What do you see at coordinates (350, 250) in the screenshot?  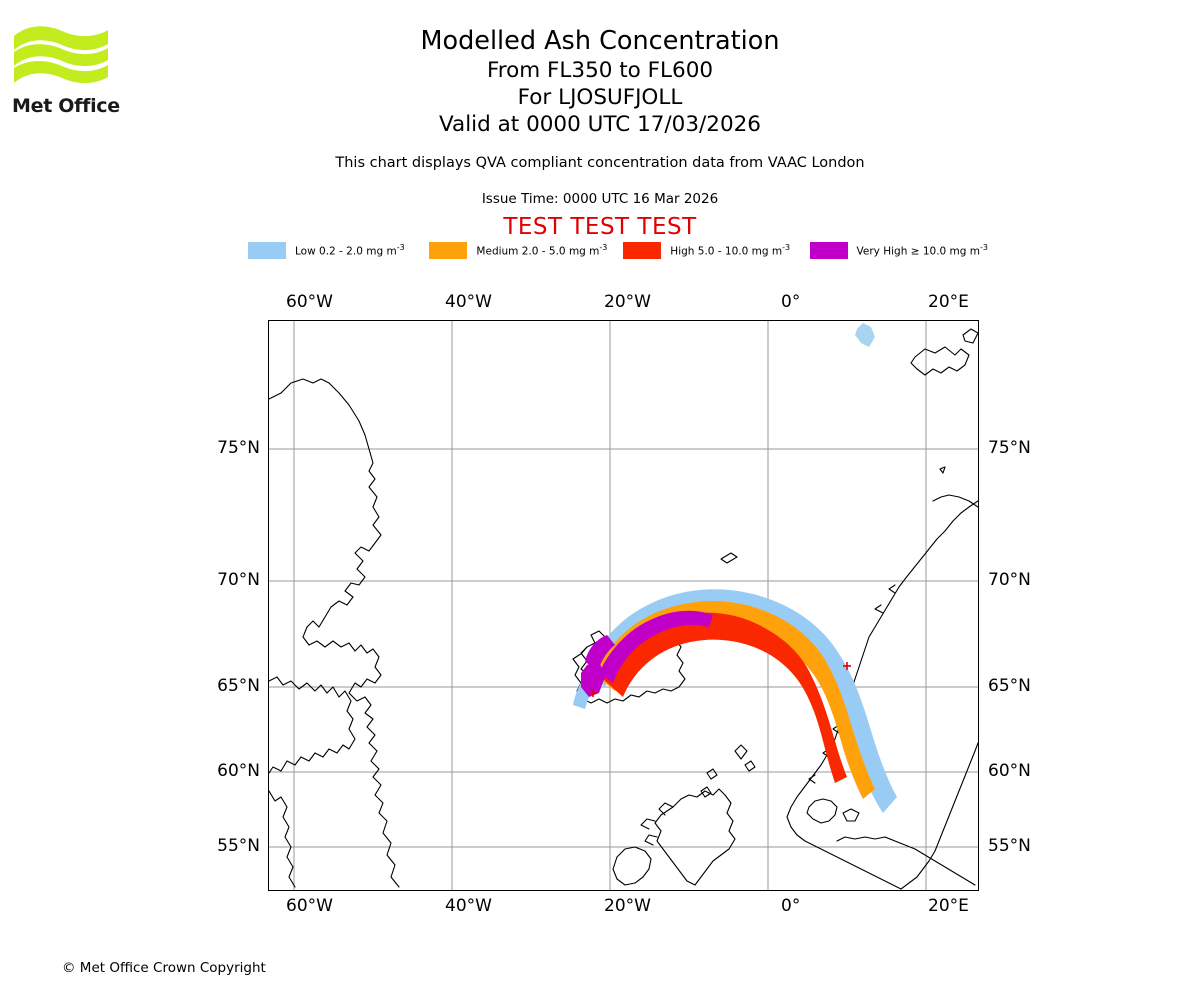 I see `legend-label-low: Low 0.2 - 2.0 mg m-3` at bounding box center [350, 250].